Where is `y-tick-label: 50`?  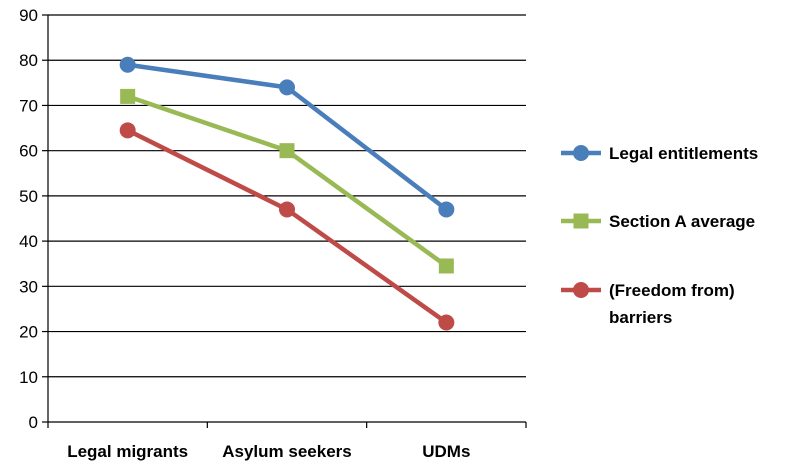
y-tick-label: 50 is located at coordinates (28, 196).